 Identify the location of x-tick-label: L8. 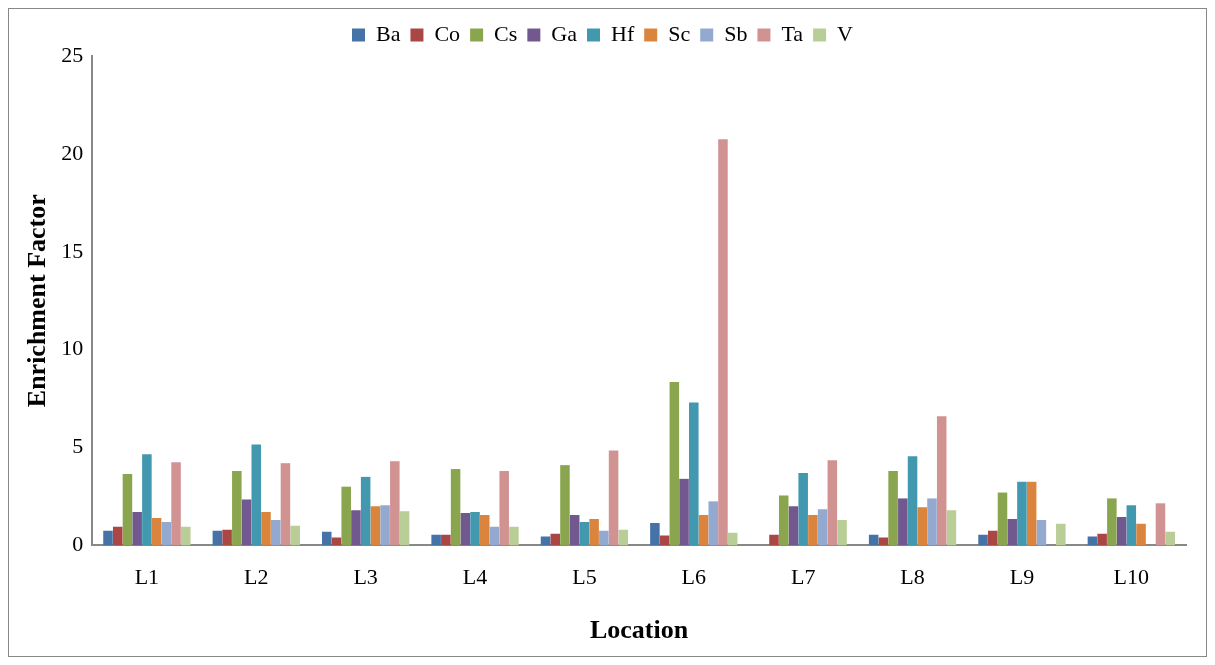
(912, 577).